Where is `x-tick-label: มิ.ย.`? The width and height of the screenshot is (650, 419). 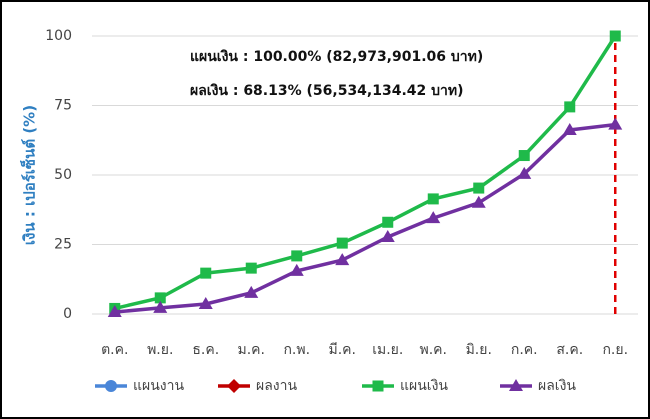
x-tick-label: มิ.ย. is located at coordinates (479, 350).